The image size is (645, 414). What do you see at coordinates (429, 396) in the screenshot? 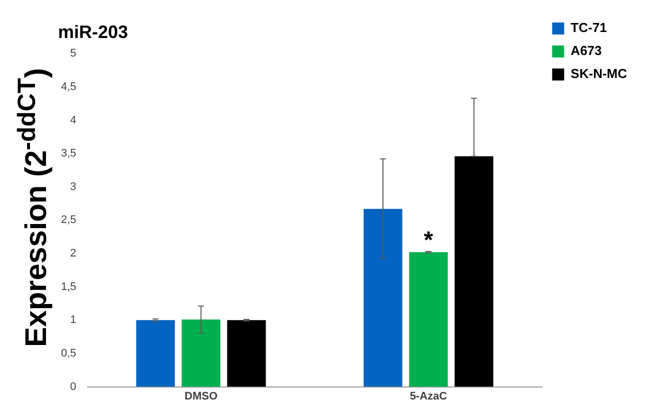
I see `x-tick-label: 5-AzaC` at bounding box center [429, 396].